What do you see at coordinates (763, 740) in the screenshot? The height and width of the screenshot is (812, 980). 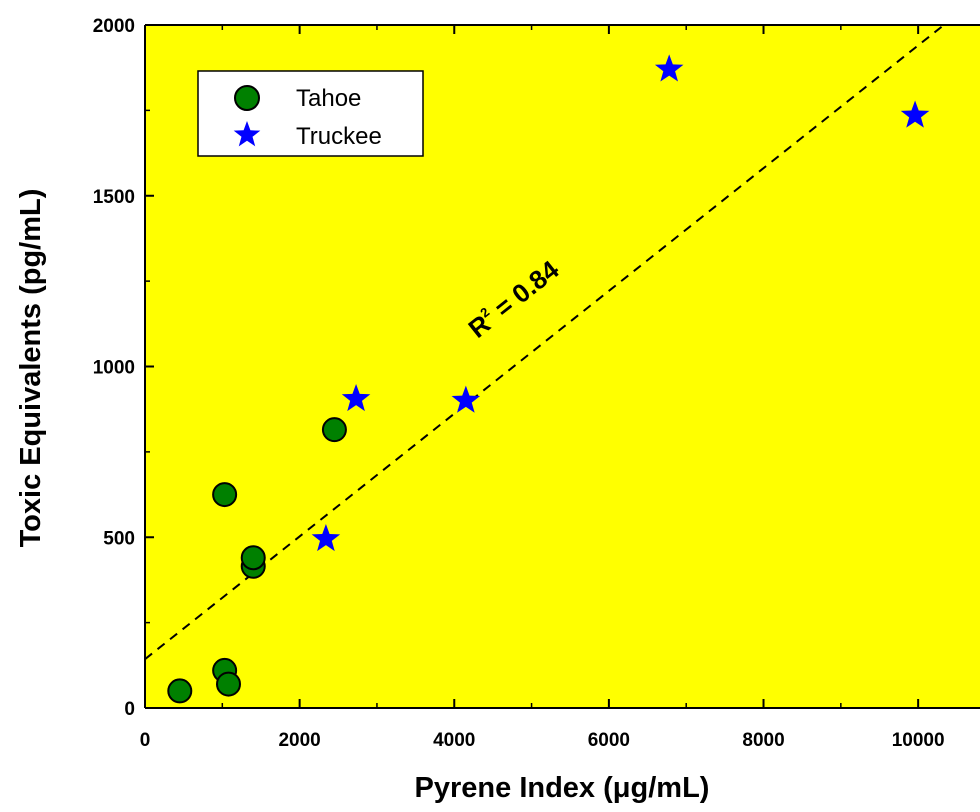 I see `x-tick-label: 8000` at bounding box center [763, 740].